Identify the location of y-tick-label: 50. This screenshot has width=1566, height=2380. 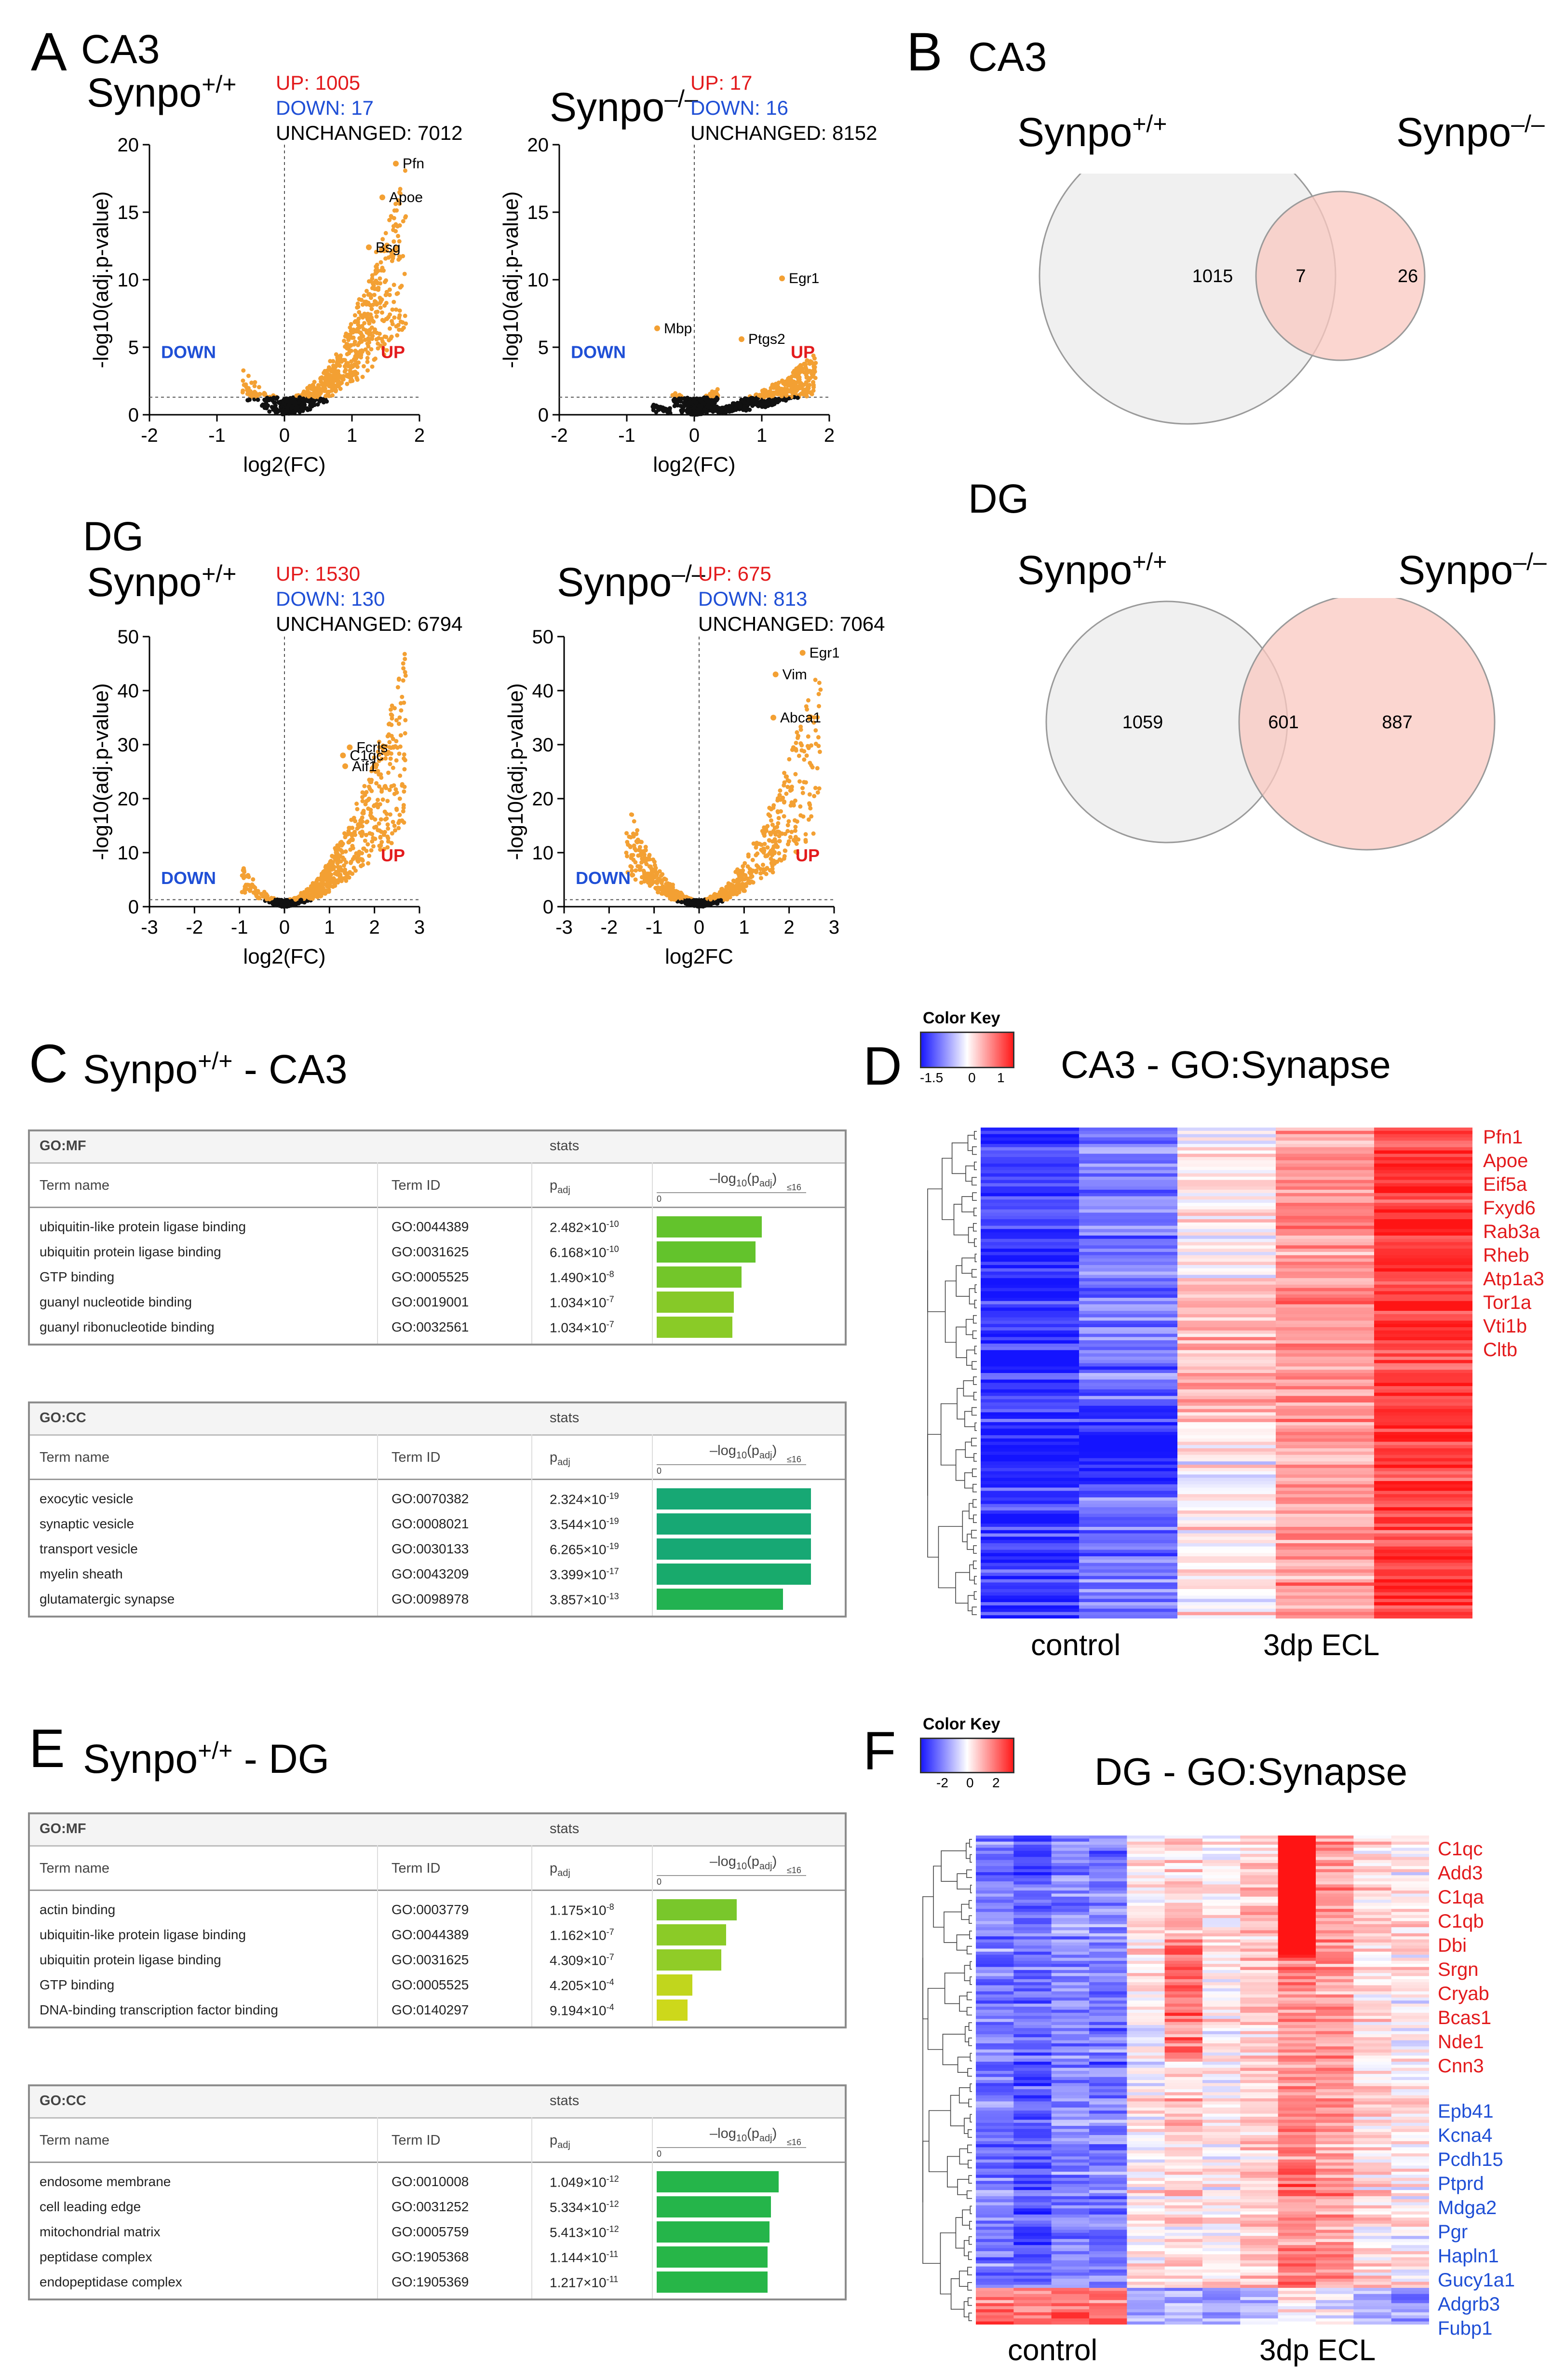
(543, 638).